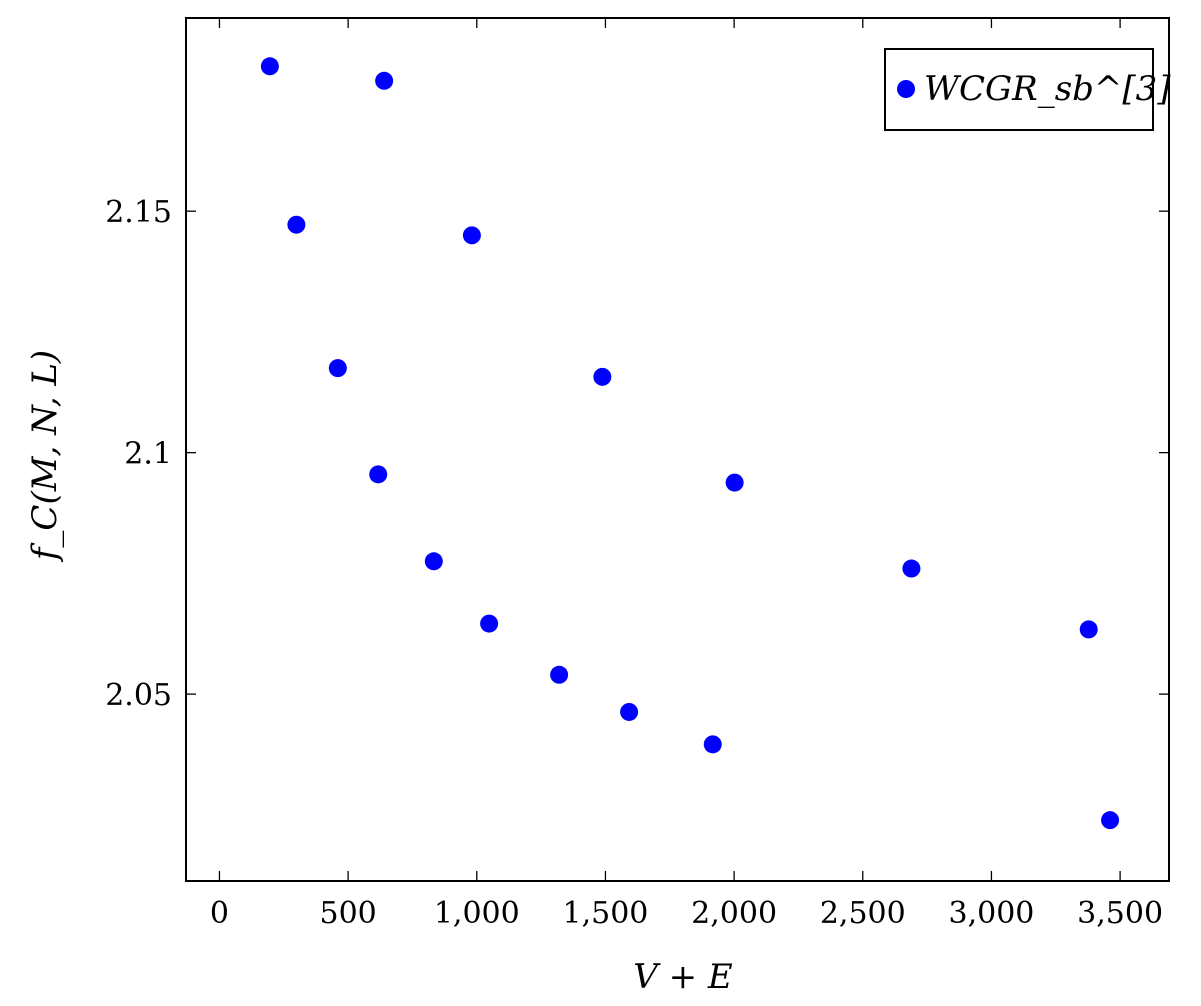 This screenshot has width=1201, height=1006. I want to click on x-tick-label: 3,000, so click(991, 913).